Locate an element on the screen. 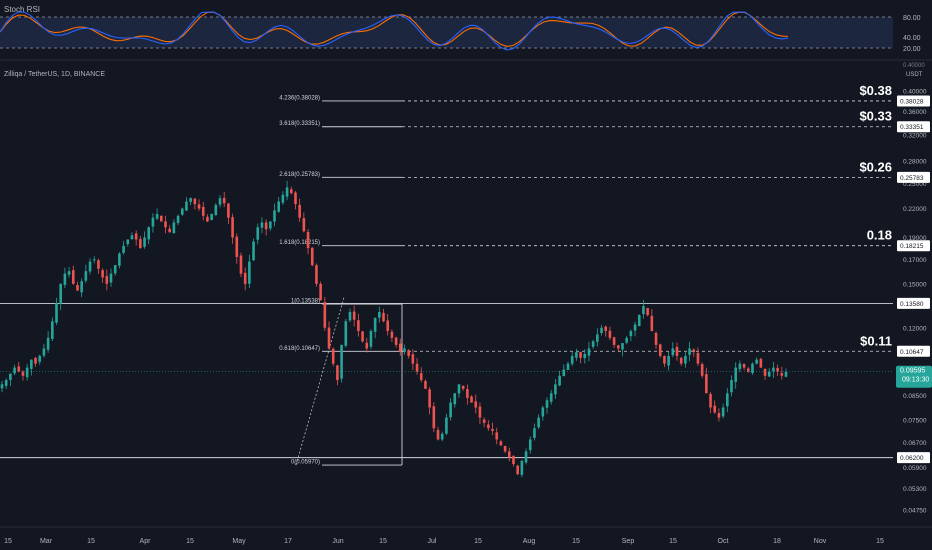 The width and height of the screenshot is (932, 550). price-axis-label: 0.04750 is located at coordinates (915, 511).